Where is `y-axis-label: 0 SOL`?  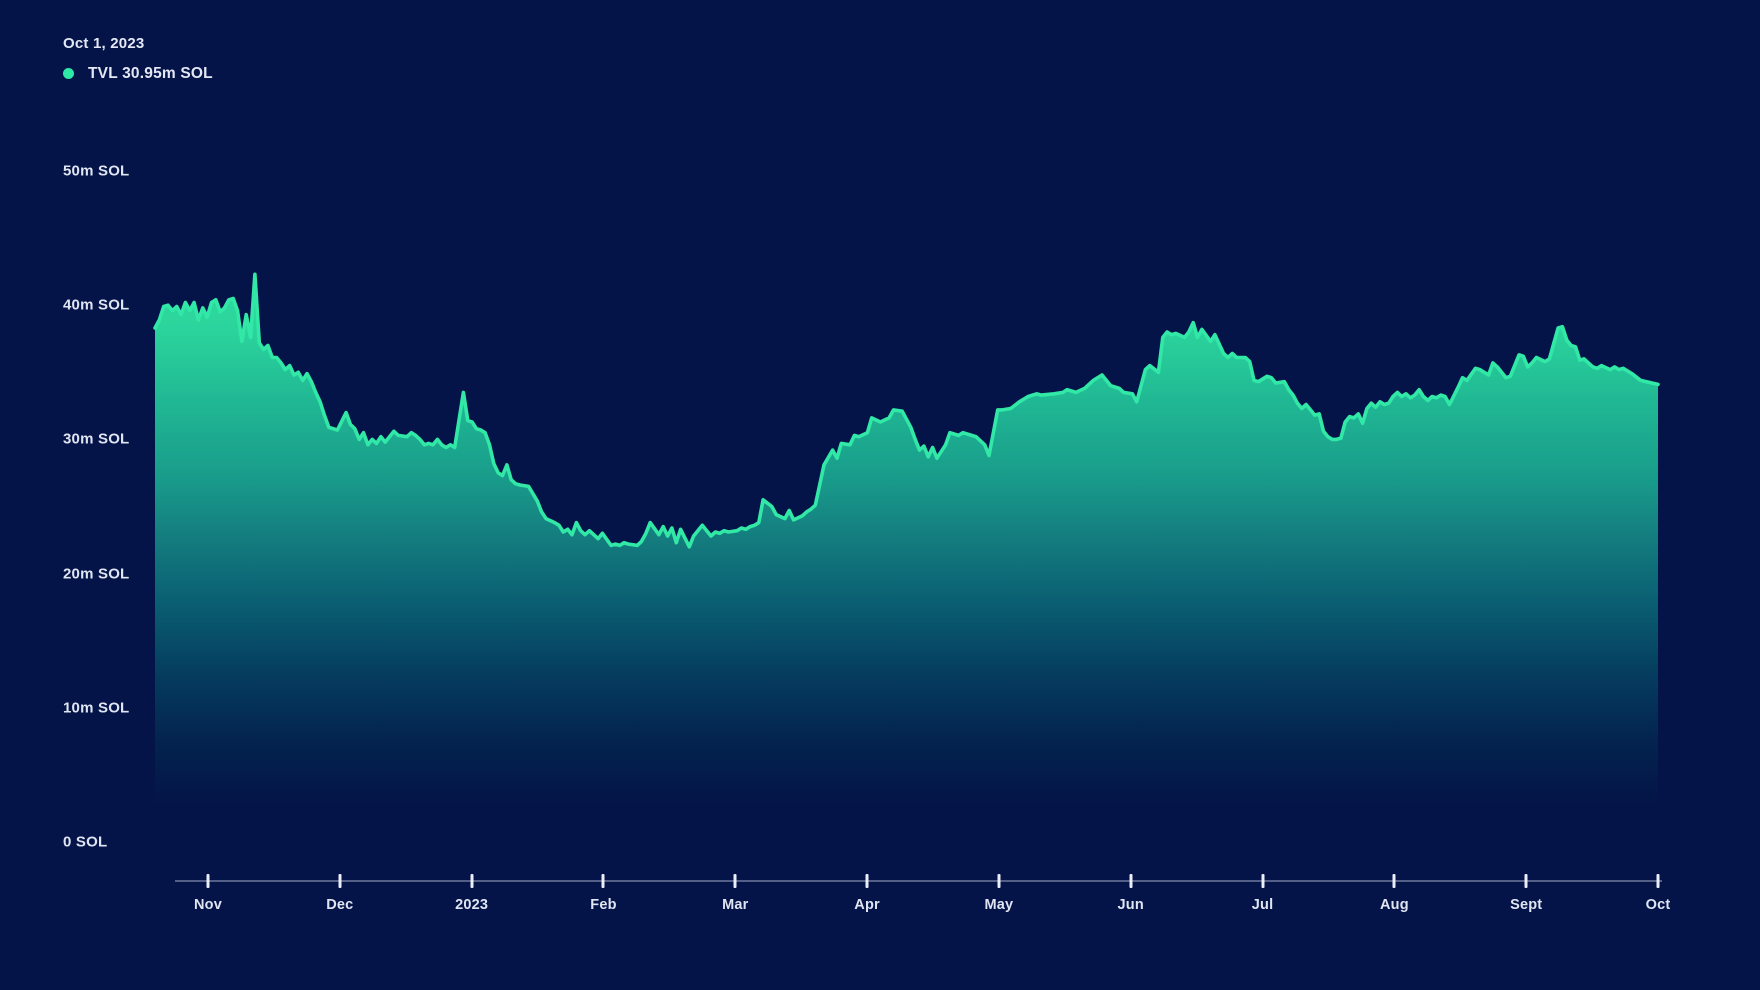
y-axis-label: 0 SOL is located at coordinates (85, 842).